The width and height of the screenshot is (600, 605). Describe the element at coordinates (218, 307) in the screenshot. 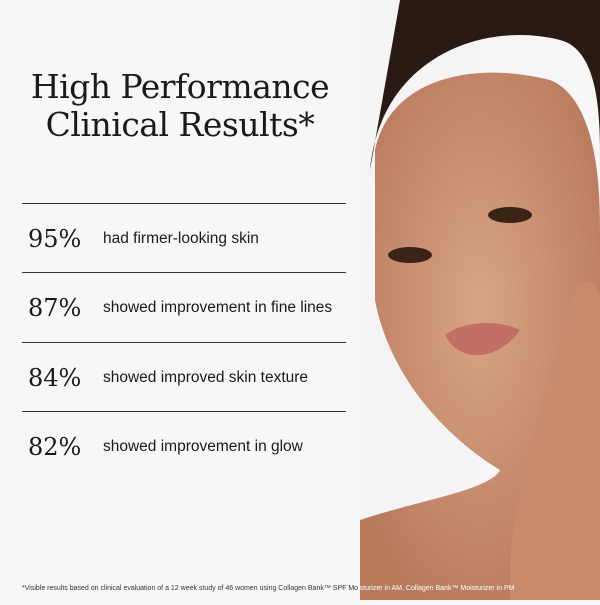

I see `stat-text: showed improvement in fine lines` at that location.